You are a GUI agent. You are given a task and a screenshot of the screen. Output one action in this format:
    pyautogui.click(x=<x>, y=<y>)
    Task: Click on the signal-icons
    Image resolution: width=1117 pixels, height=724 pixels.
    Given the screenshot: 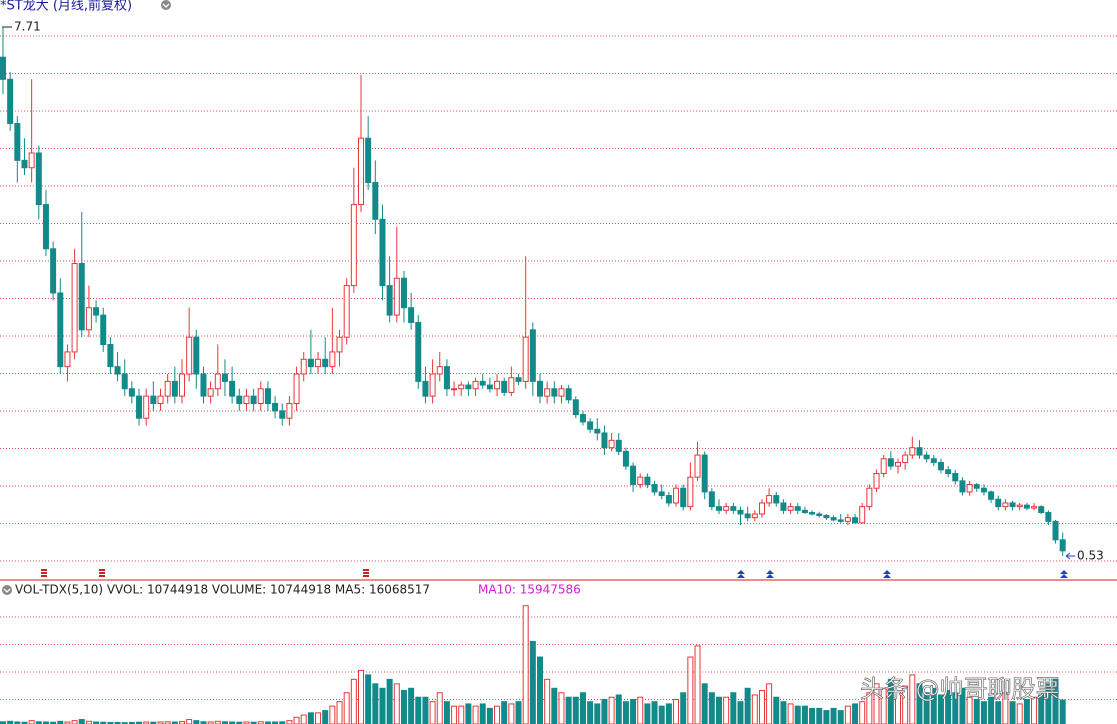 What is the action you would take?
    pyautogui.click(x=205, y=573)
    